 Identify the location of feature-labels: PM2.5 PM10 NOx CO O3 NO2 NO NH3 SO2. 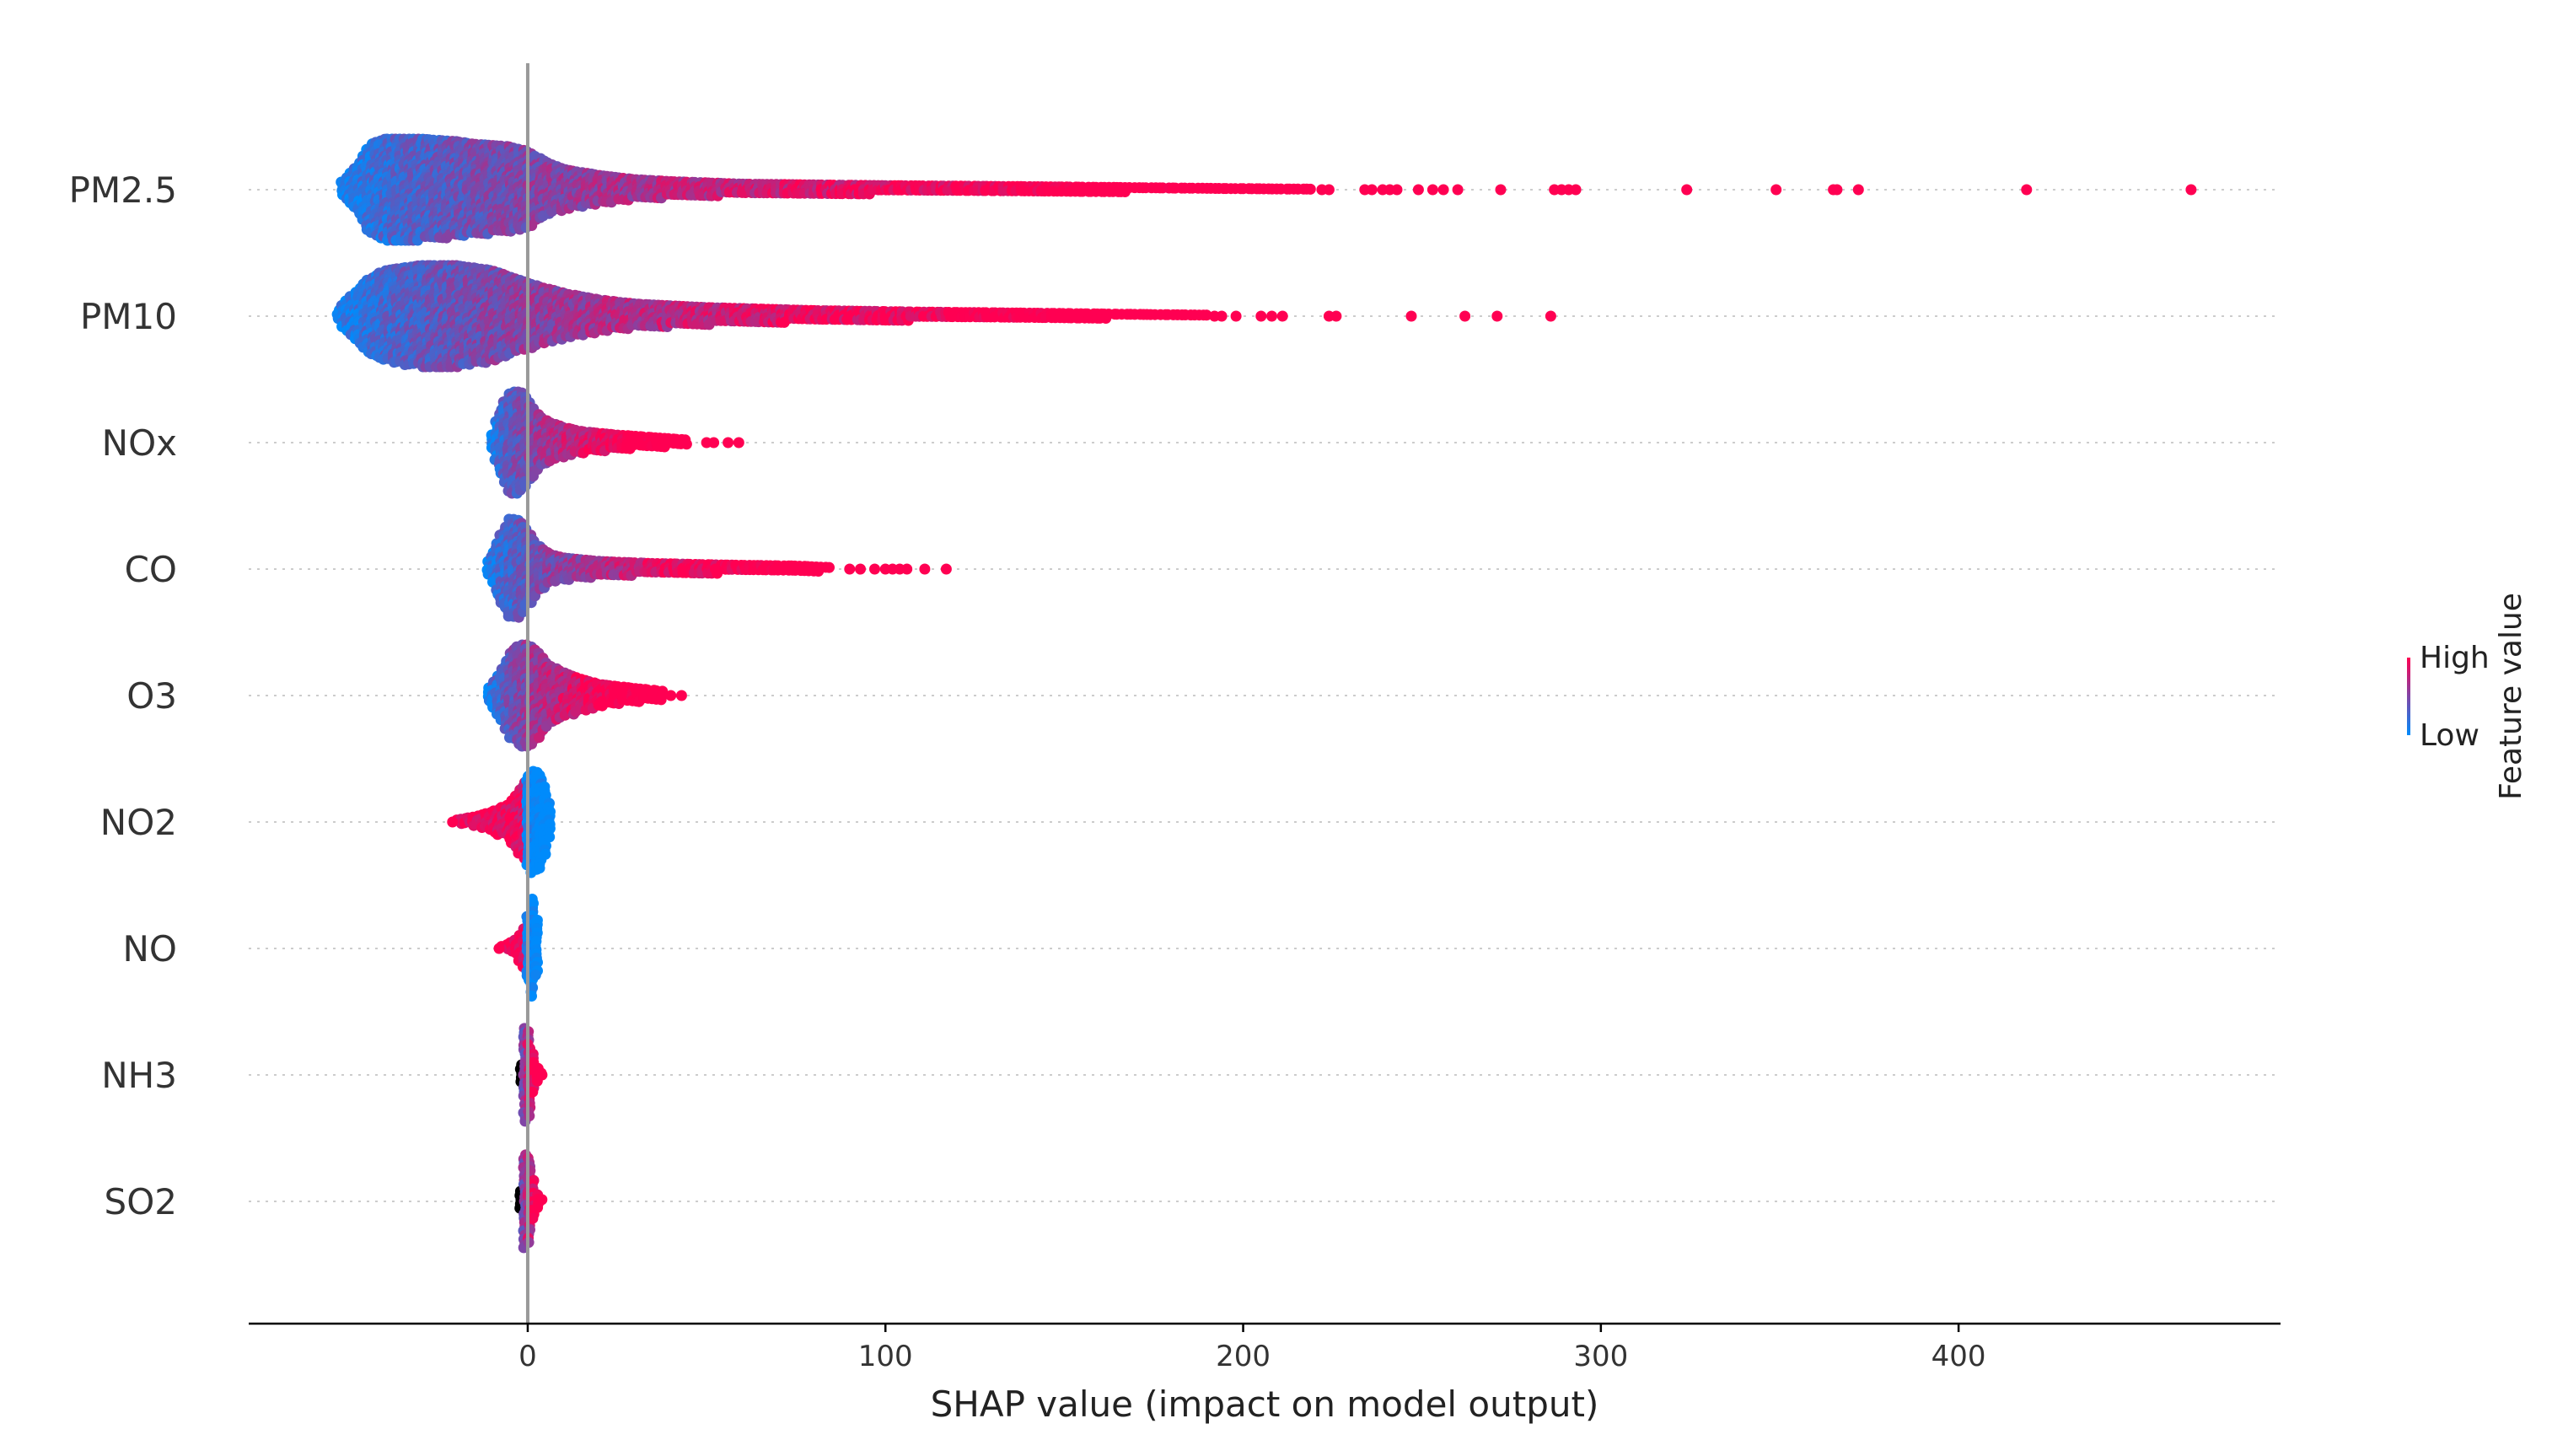
(123, 695).